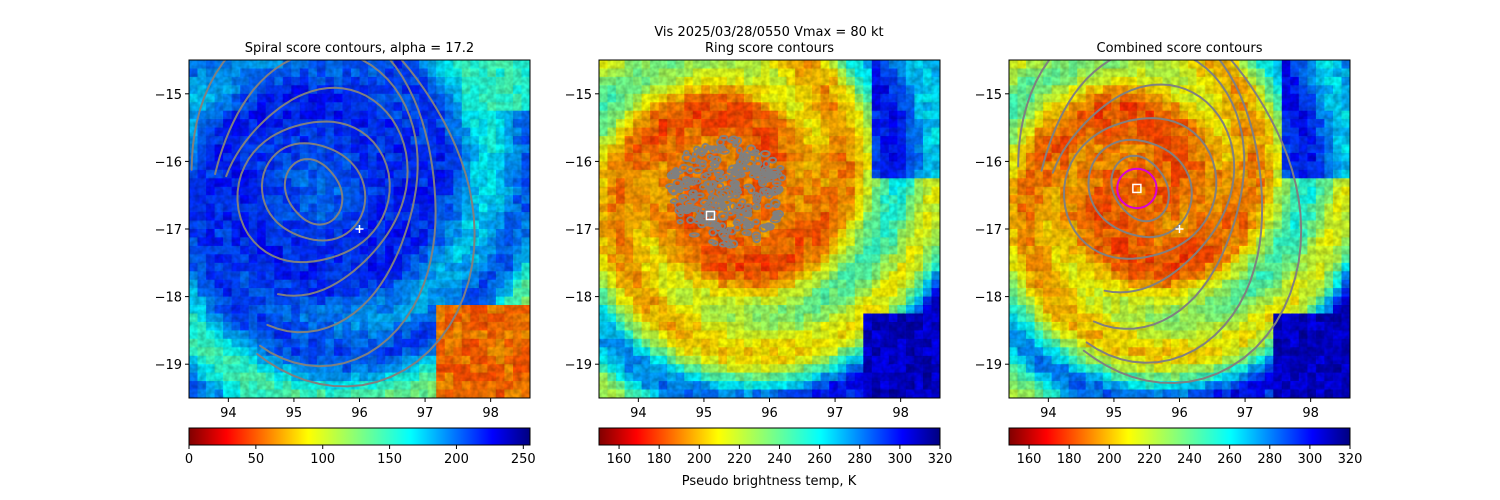  Describe the element at coordinates (490, 413) in the screenshot. I see `x-tick-label: 98` at that location.